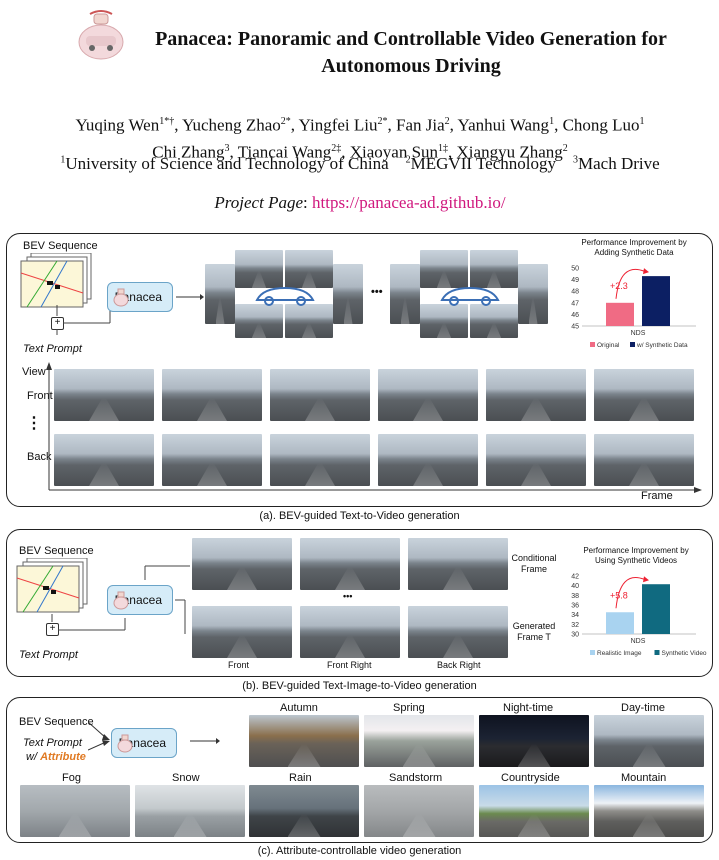  Describe the element at coordinates (188, 152) in the screenshot. I see `author-name: Chi Zhang` at that location.